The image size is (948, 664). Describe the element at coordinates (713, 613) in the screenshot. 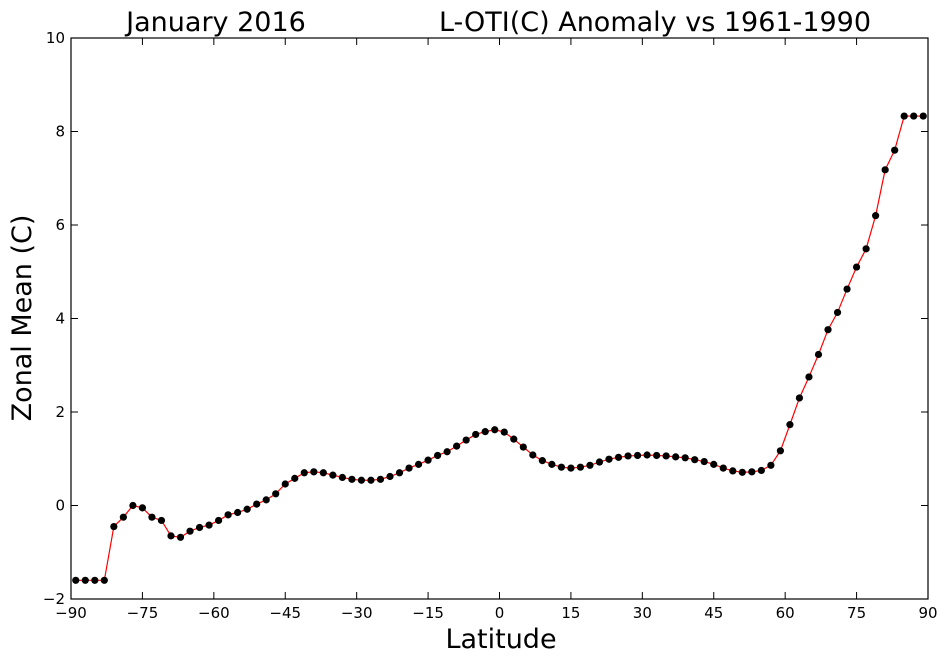

I see `x-tick-label: 45` at that location.